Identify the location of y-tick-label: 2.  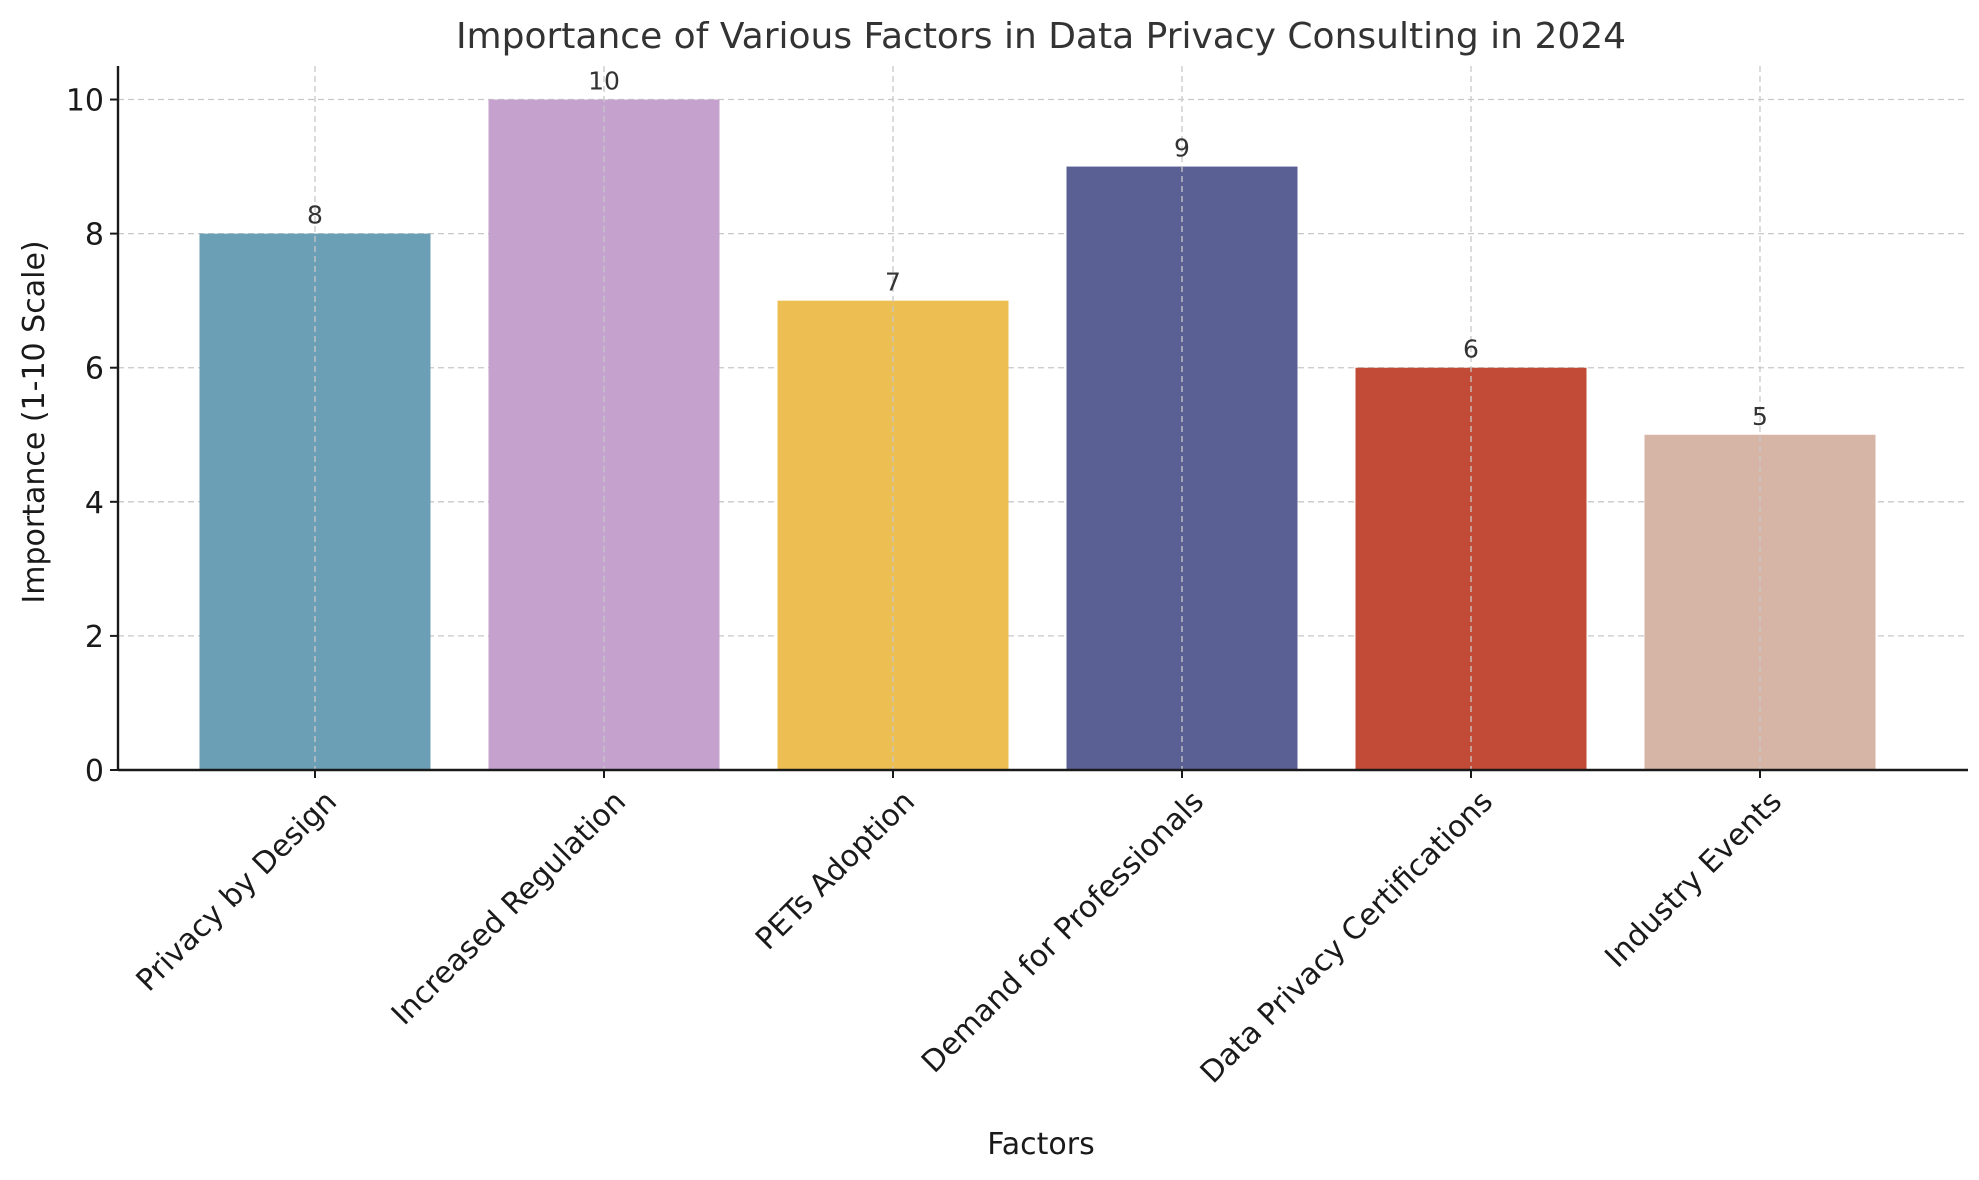
(94, 637).